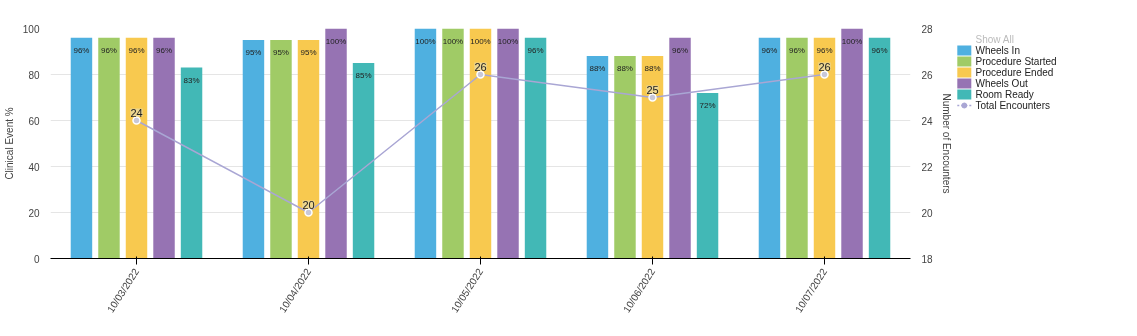 The width and height of the screenshot is (1137, 336). What do you see at coordinates (927, 259) in the screenshot?
I see `y2-tick-label: 18` at bounding box center [927, 259].